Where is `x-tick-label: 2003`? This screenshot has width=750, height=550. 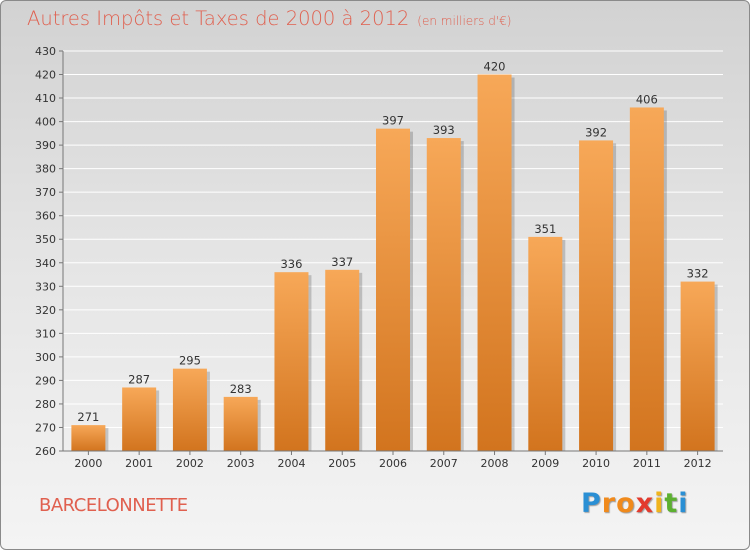
x-tick-label: 2003 is located at coordinates (241, 463).